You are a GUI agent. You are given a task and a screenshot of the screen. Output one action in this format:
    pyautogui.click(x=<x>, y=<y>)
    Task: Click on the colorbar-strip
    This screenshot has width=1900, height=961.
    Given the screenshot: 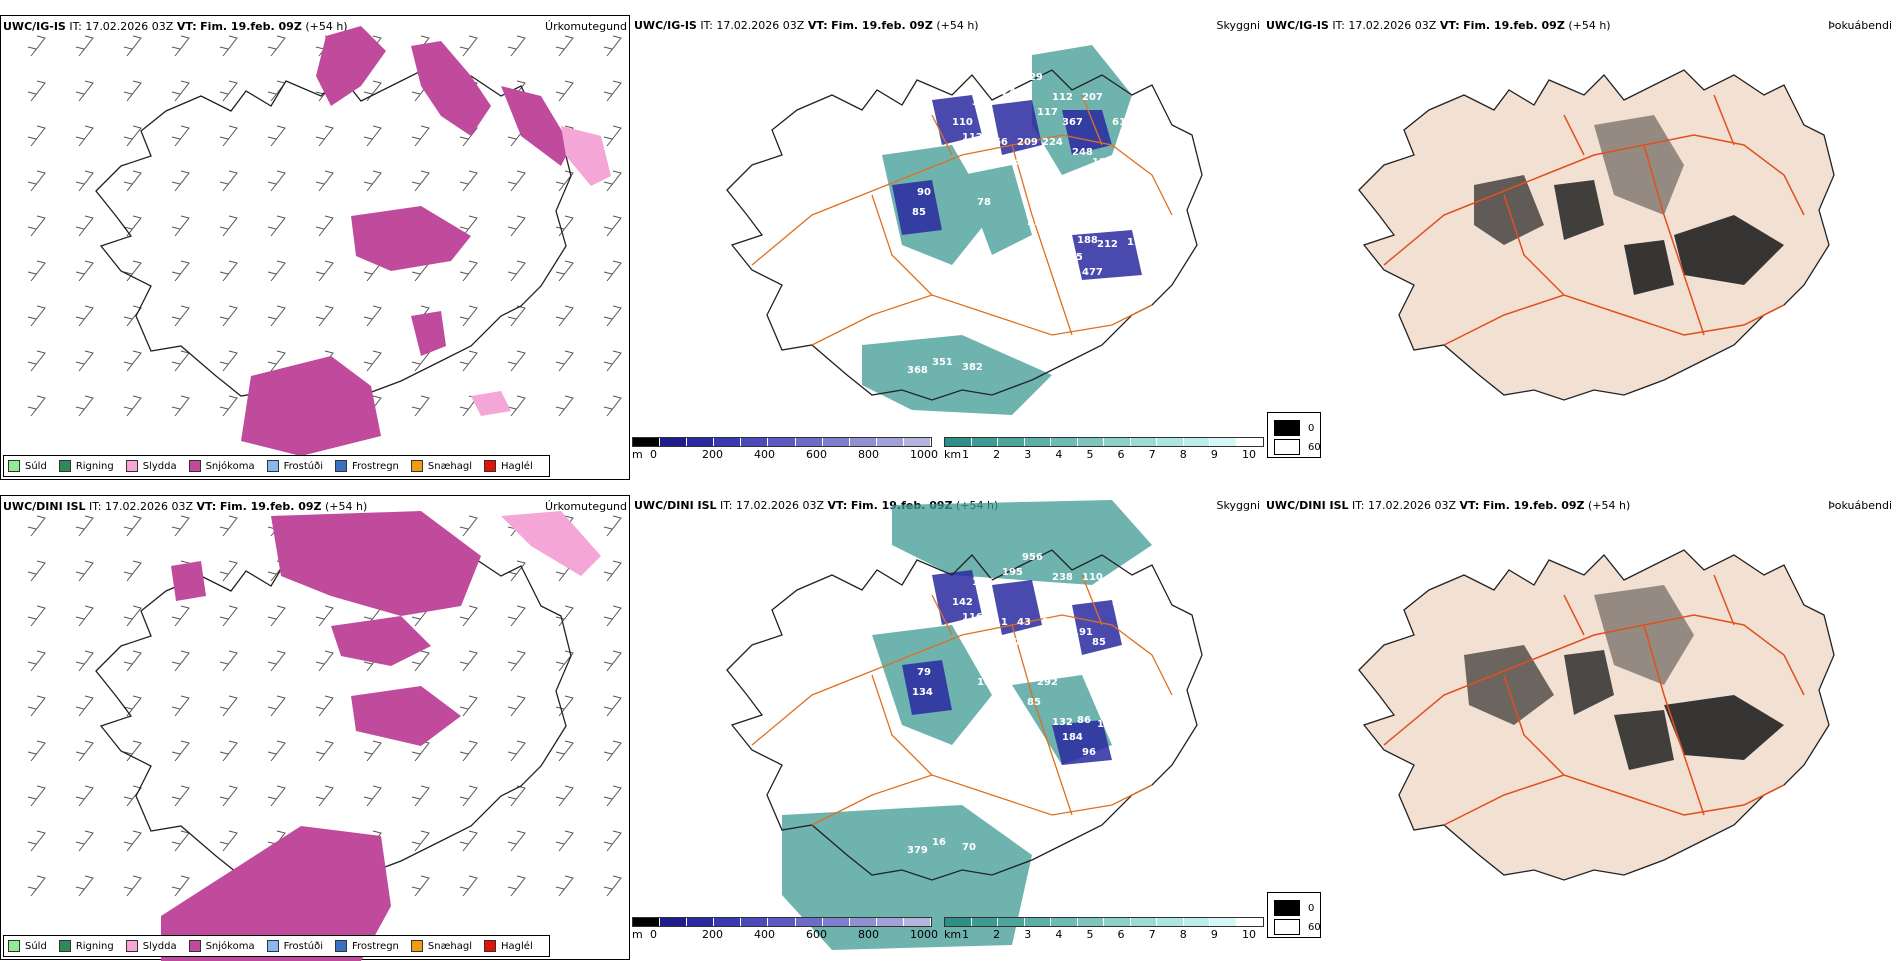 What is the action you would take?
    pyautogui.click(x=782, y=922)
    